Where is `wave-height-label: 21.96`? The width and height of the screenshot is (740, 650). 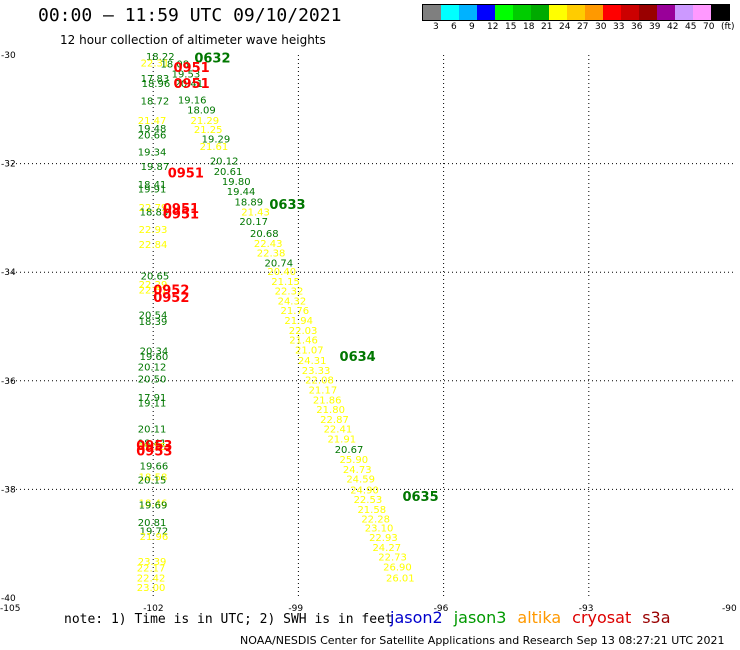 wave-height-label: 21.96 is located at coordinates (154, 537).